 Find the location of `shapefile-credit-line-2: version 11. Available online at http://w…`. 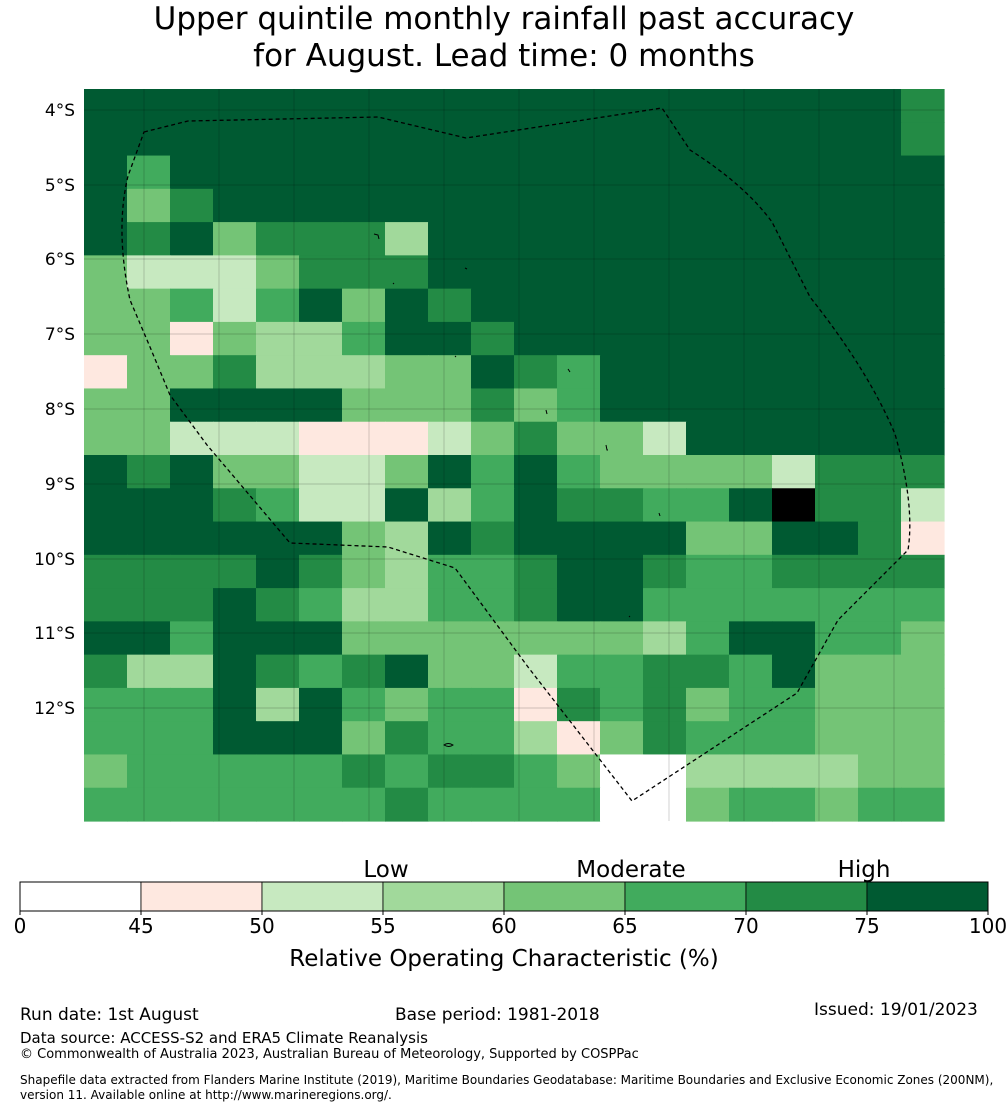

shapefile-credit-line-2: version 11. Available online at http://w… is located at coordinates (206, 1095).